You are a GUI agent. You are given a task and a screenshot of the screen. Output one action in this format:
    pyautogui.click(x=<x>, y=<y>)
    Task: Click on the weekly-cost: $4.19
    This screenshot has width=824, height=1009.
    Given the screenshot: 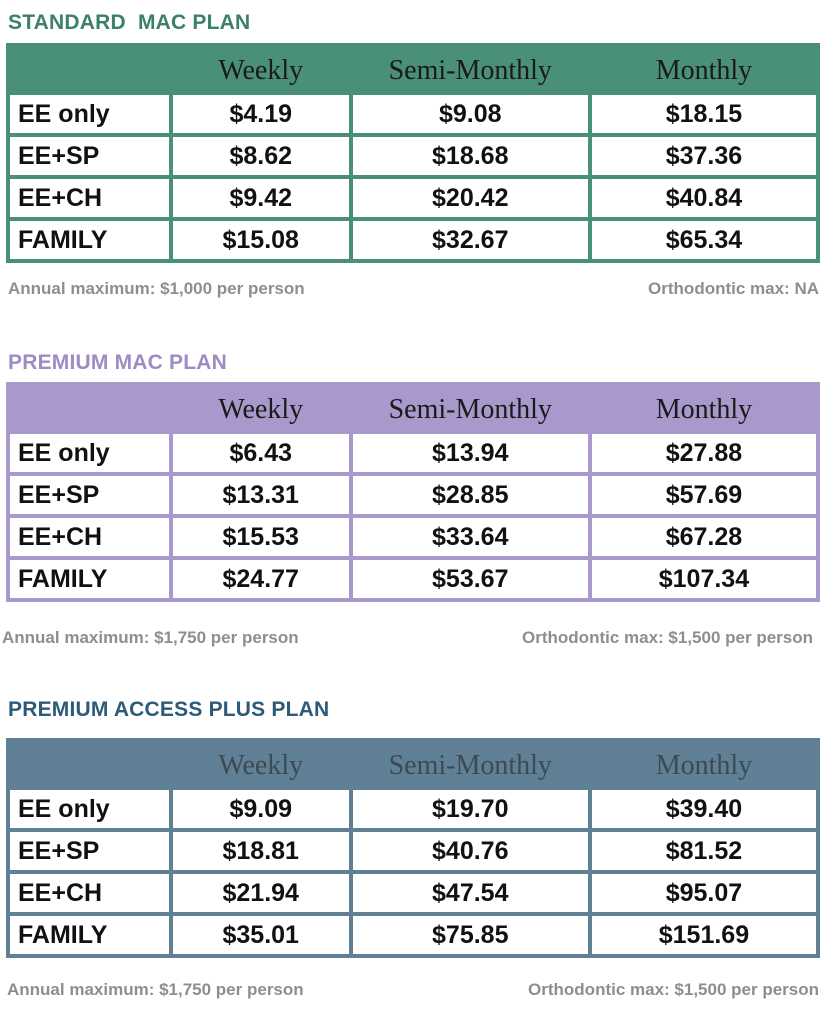 What is the action you would take?
    pyautogui.click(x=260, y=114)
    